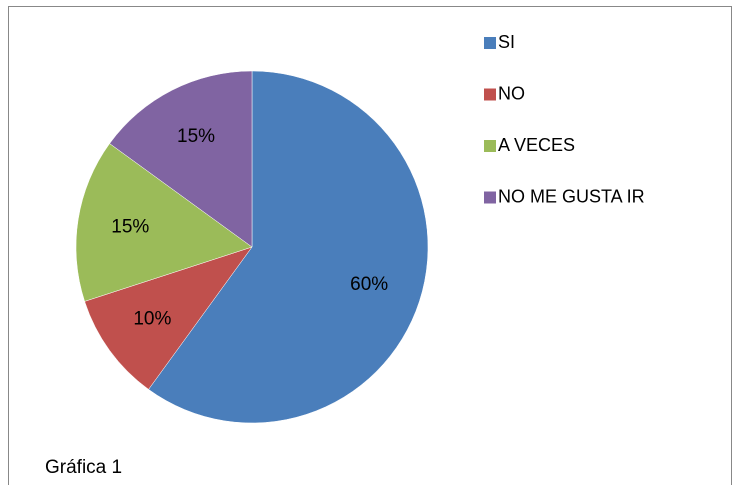 The height and width of the screenshot is (485, 740). Describe the element at coordinates (83, 467) in the screenshot. I see `annotation: Gráfica 1` at that location.